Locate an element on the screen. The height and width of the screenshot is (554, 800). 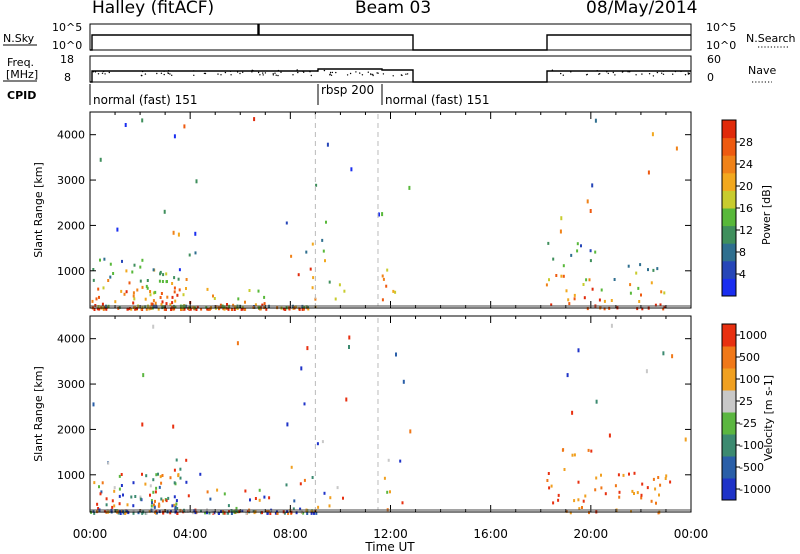
nsky-label: N.Sky is located at coordinates (19, 38).